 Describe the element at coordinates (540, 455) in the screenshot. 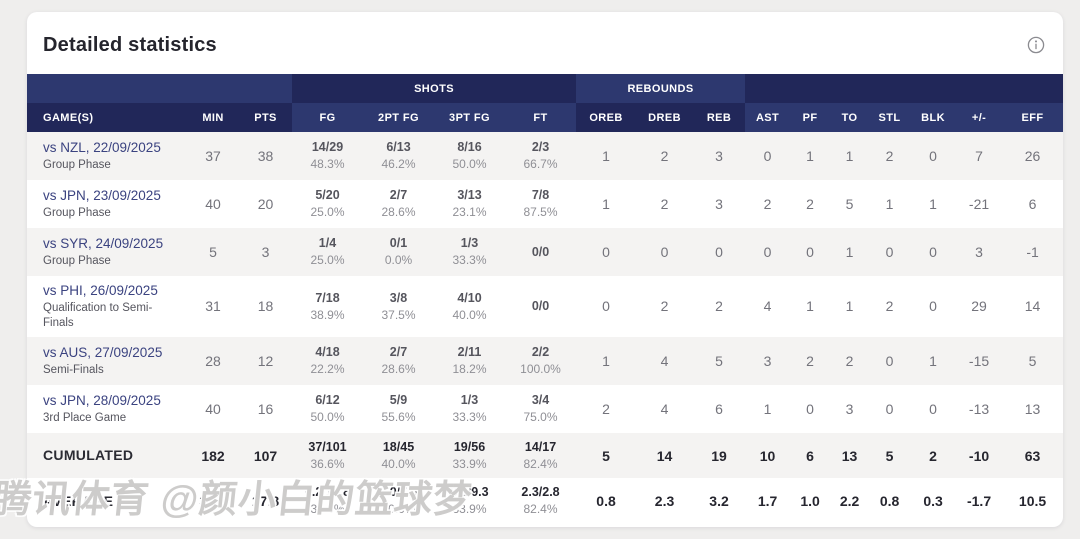

I see `ft-cell: 14/17 82.4%` at that location.